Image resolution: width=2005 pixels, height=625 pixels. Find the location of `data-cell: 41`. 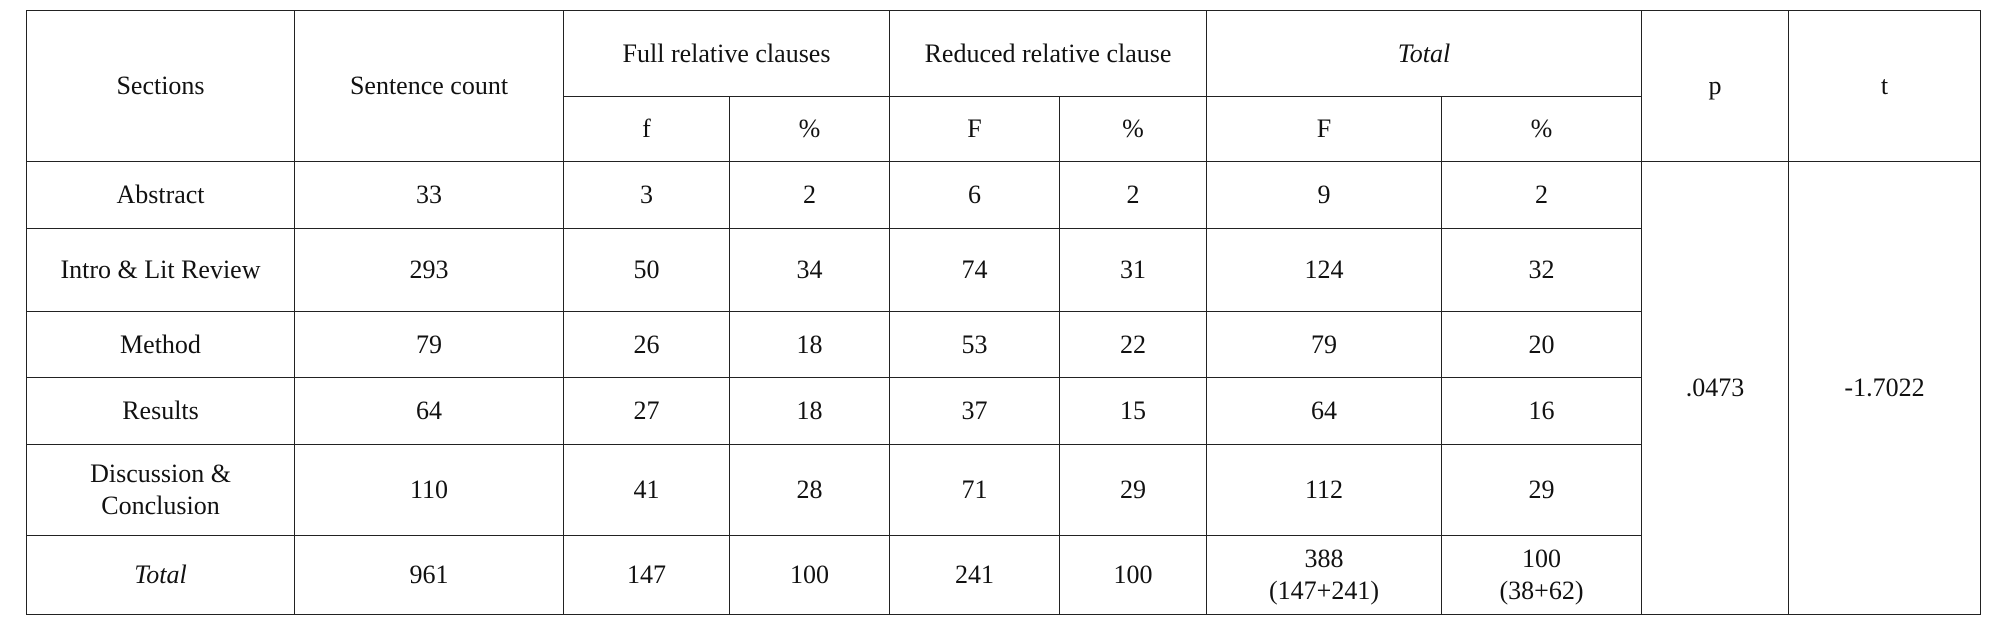

data-cell: 41 is located at coordinates (646, 490).